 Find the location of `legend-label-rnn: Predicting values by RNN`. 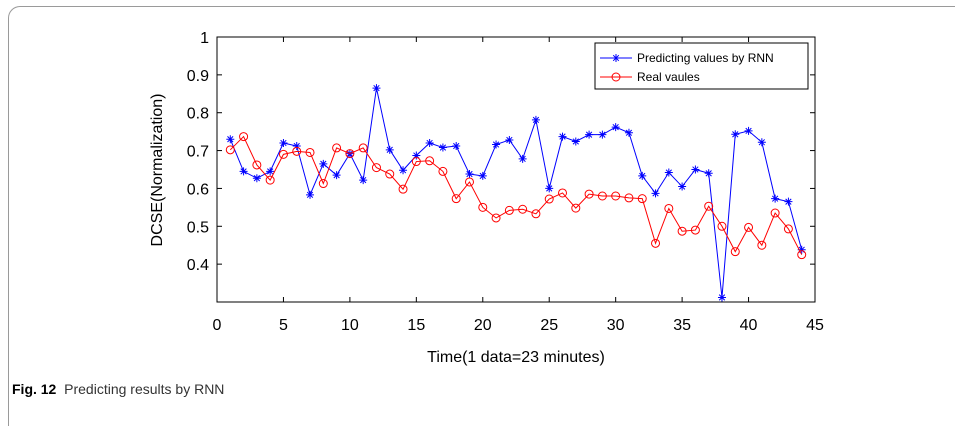

legend-label-rnn: Predicting values by RNN is located at coordinates (705, 58).